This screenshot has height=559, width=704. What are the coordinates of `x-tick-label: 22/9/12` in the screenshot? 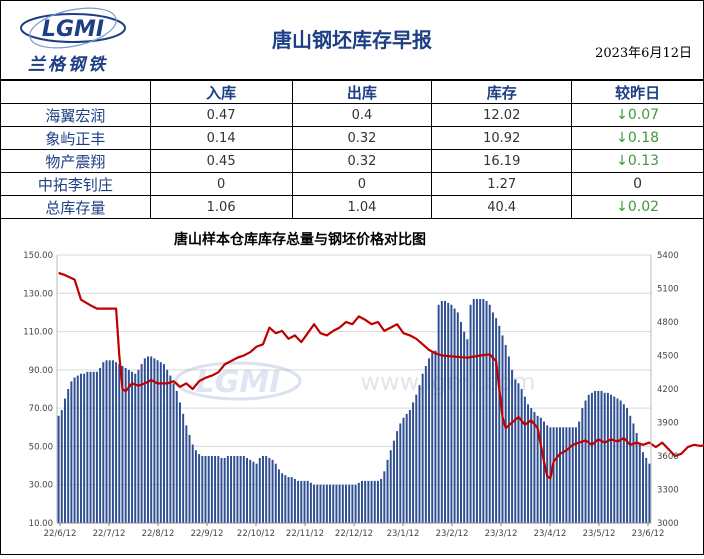 It's located at (207, 534).